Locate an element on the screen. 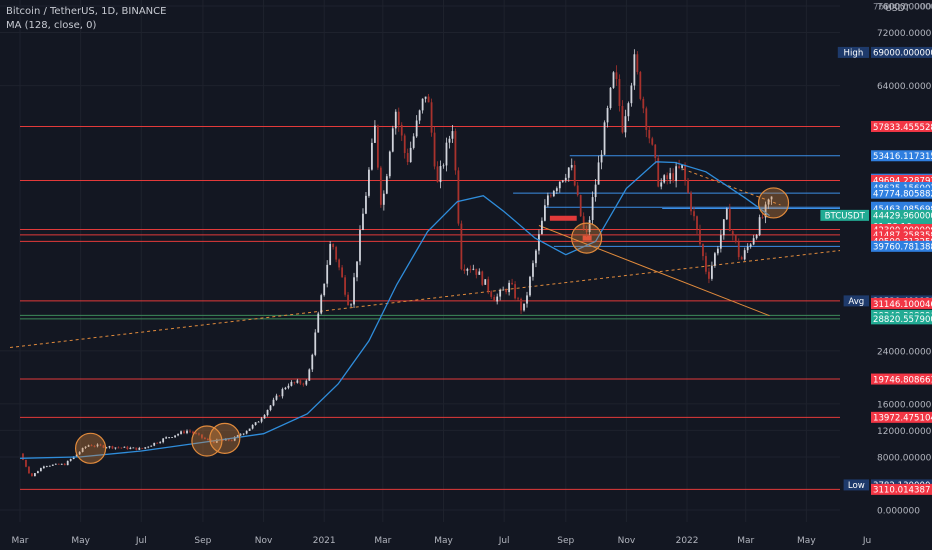  price-tag-box is located at coordinates (844, 215).